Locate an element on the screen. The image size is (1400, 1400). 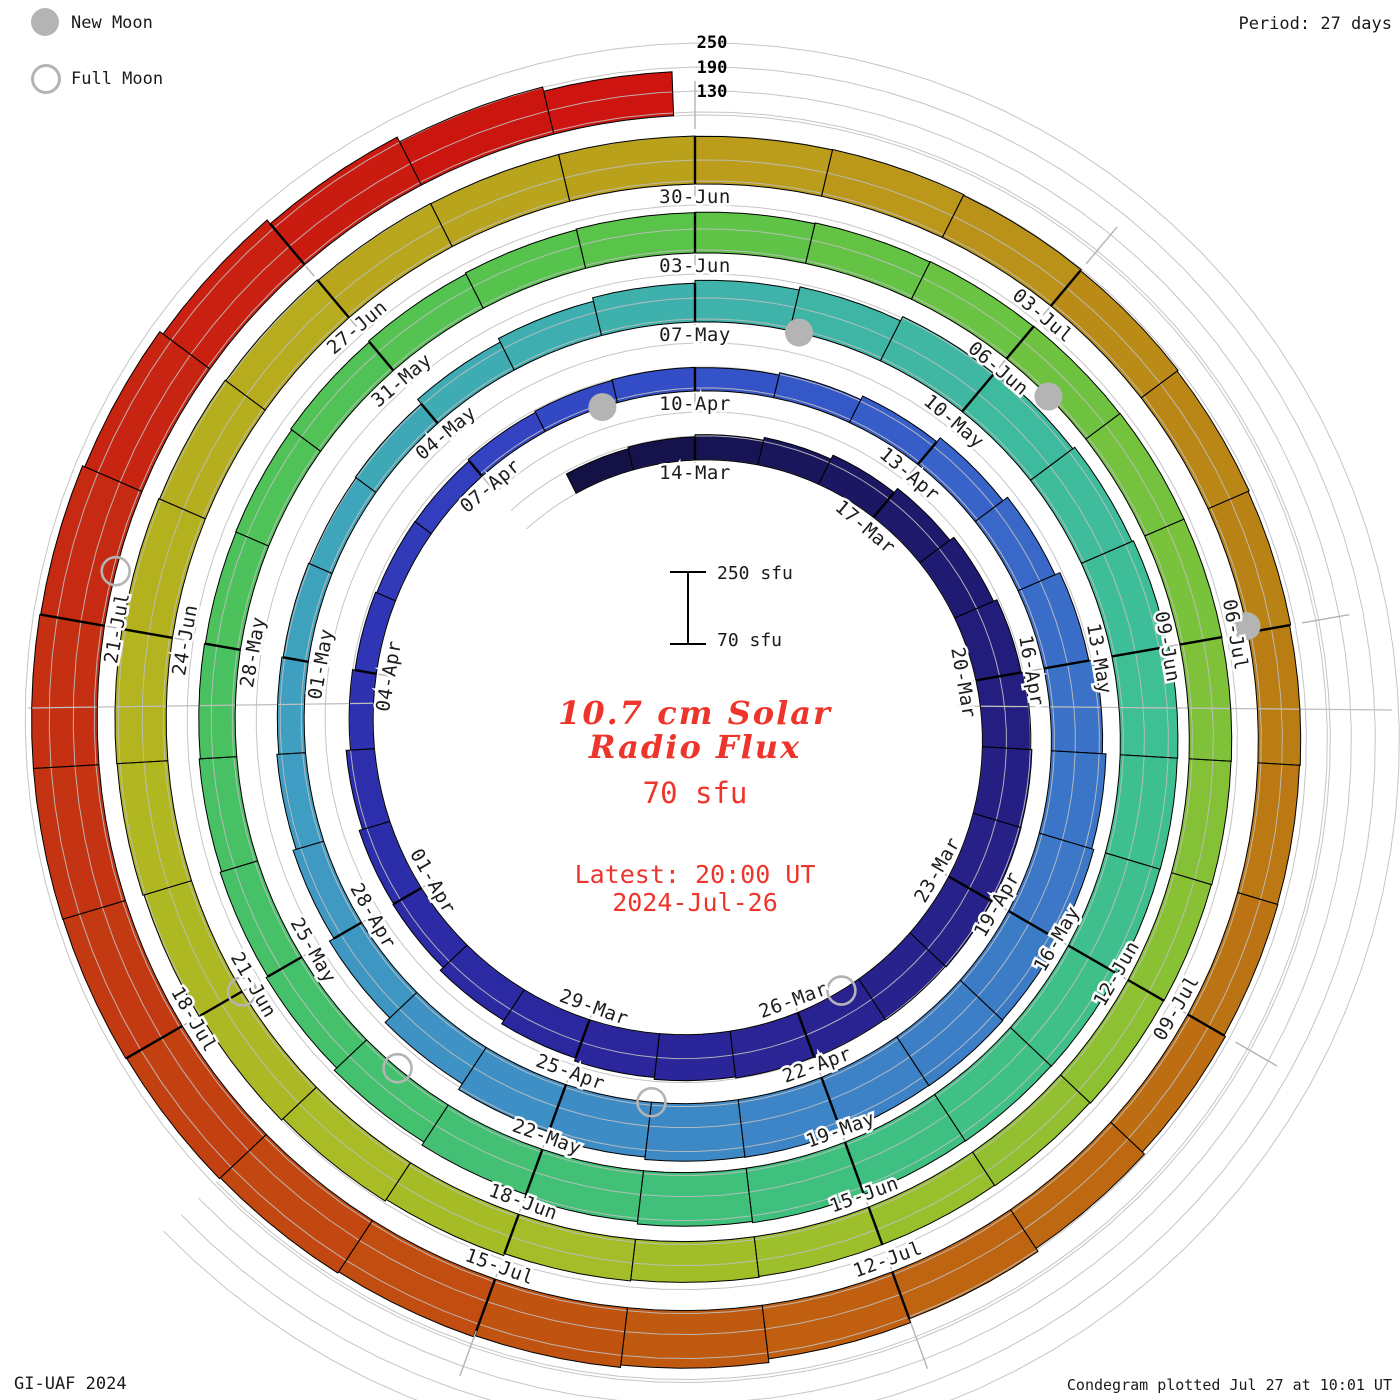
date-label: 07-May is located at coordinates (695, 335).